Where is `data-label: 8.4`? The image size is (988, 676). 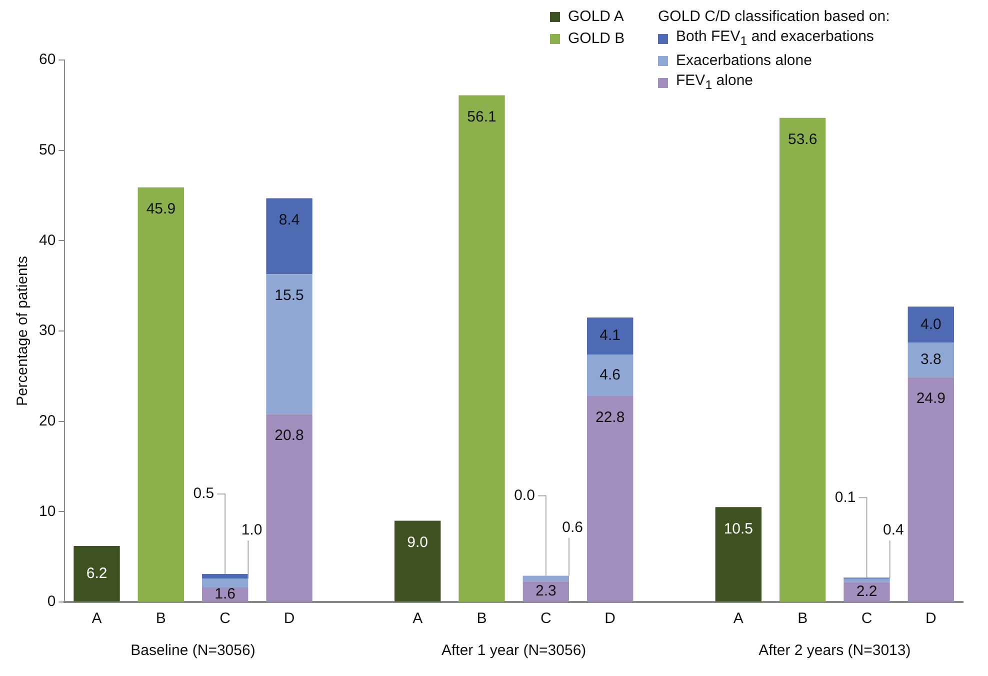 data-label: 8.4 is located at coordinates (289, 219).